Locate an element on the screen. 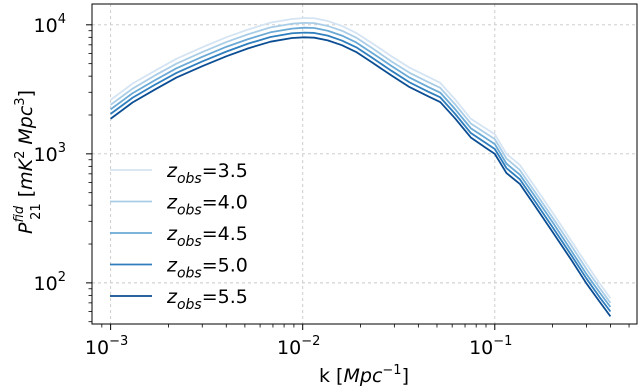 This screenshot has width=638, height=390. legend-label: zobs=5.0 is located at coordinates (207, 268).